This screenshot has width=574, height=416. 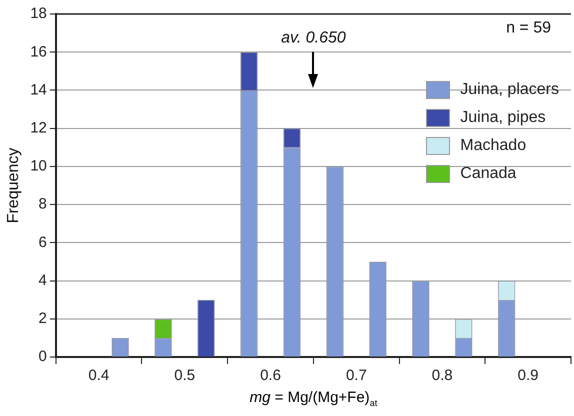 I want to click on legend-label: Canada, so click(x=488, y=174).